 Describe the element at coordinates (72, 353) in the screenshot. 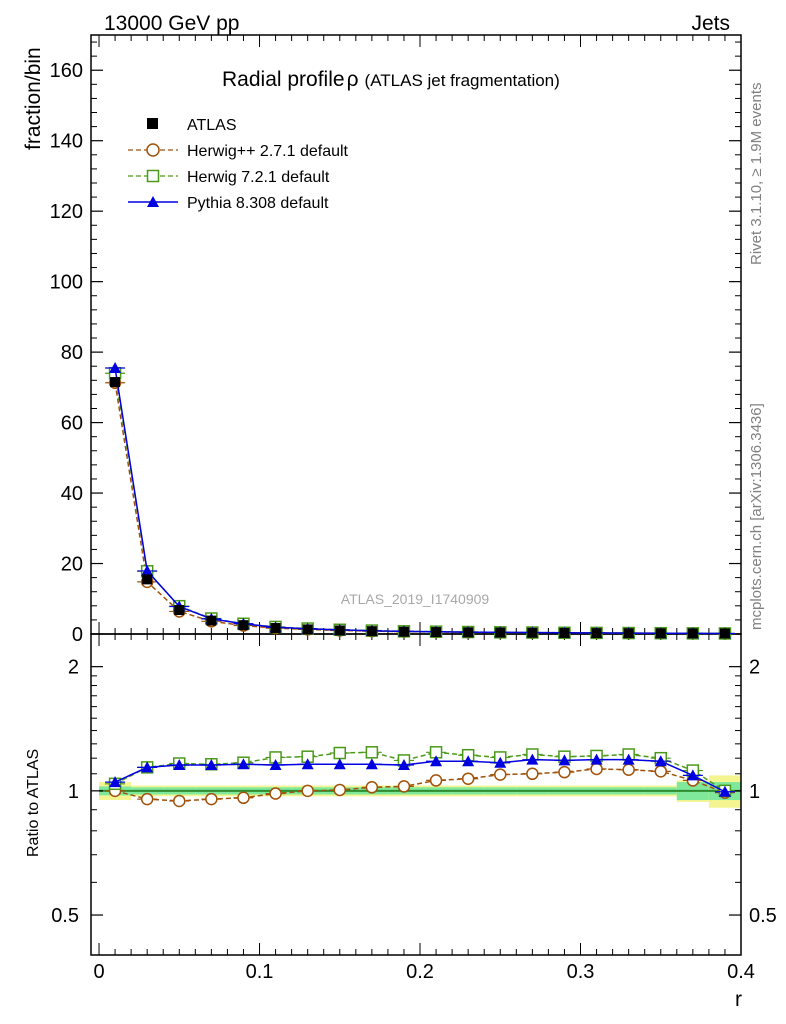

I see `main-ytick-label: 80` at that location.